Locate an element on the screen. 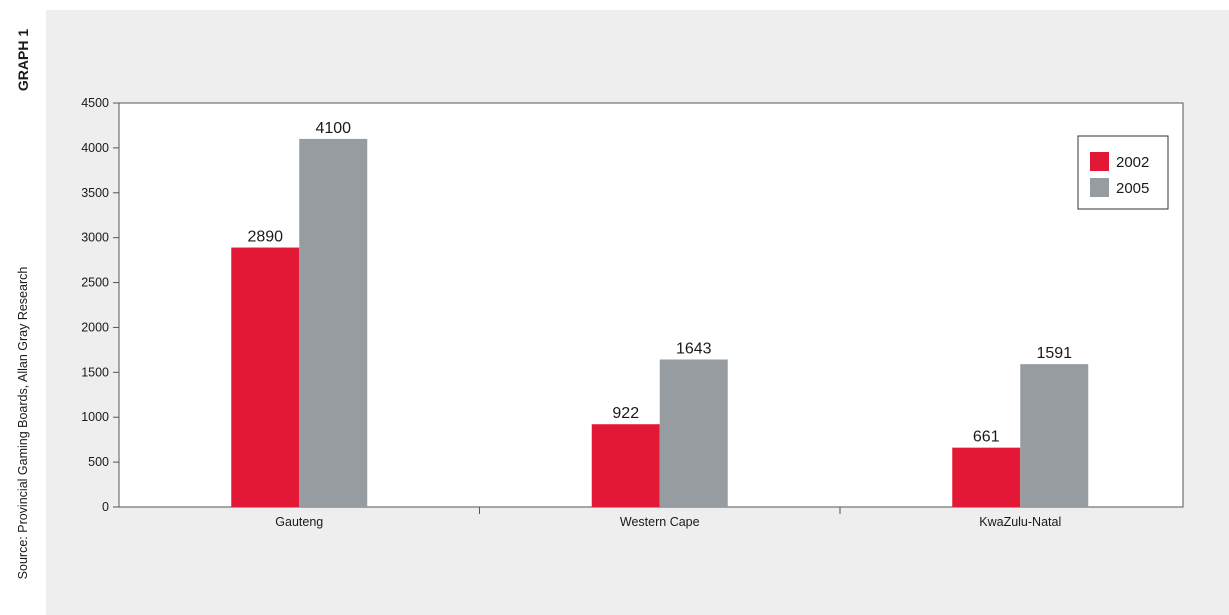 The image size is (1229, 615). data-label: 922 is located at coordinates (625, 413).